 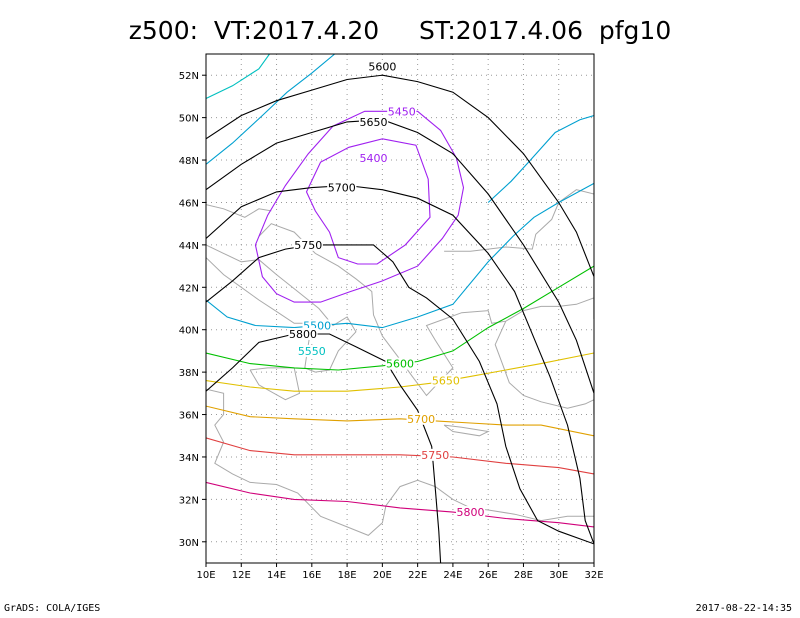 I want to click on x-tick-label: 20E, so click(x=382, y=575).